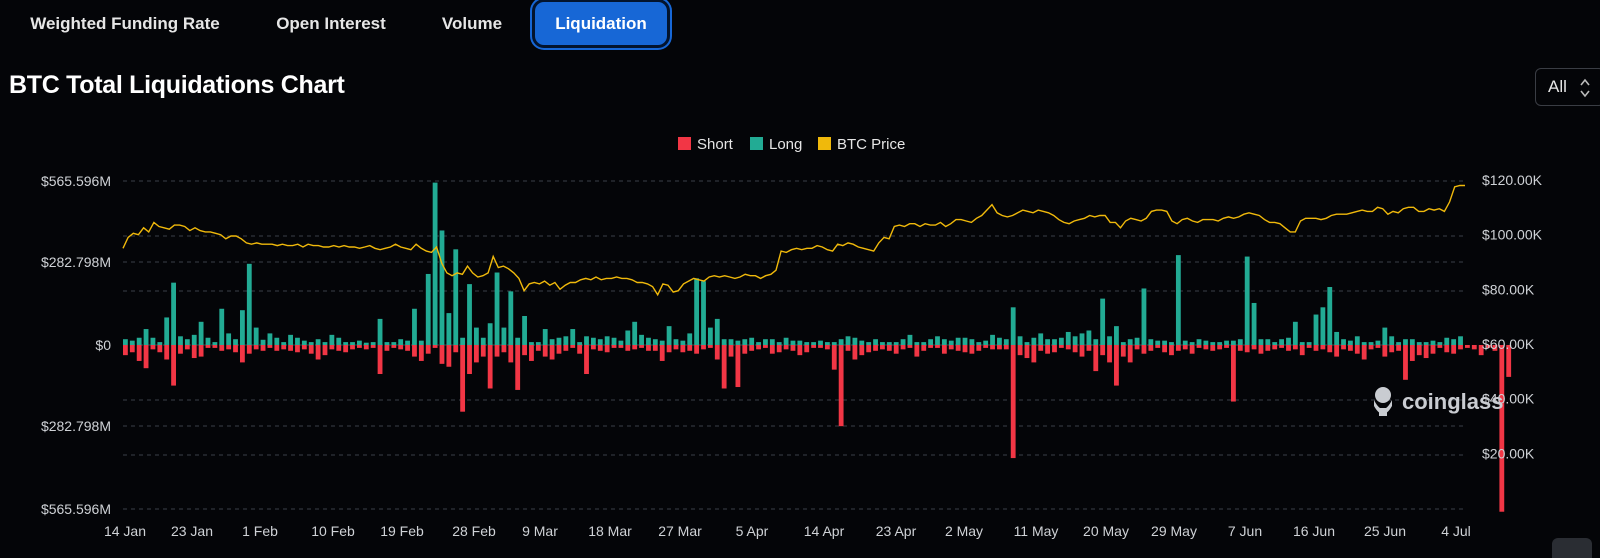 This screenshot has width=1600, height=558. Describe the element at coordinates (601, 23) in the screenshot. I see `tab-liquidation: Liquidation` at that location.